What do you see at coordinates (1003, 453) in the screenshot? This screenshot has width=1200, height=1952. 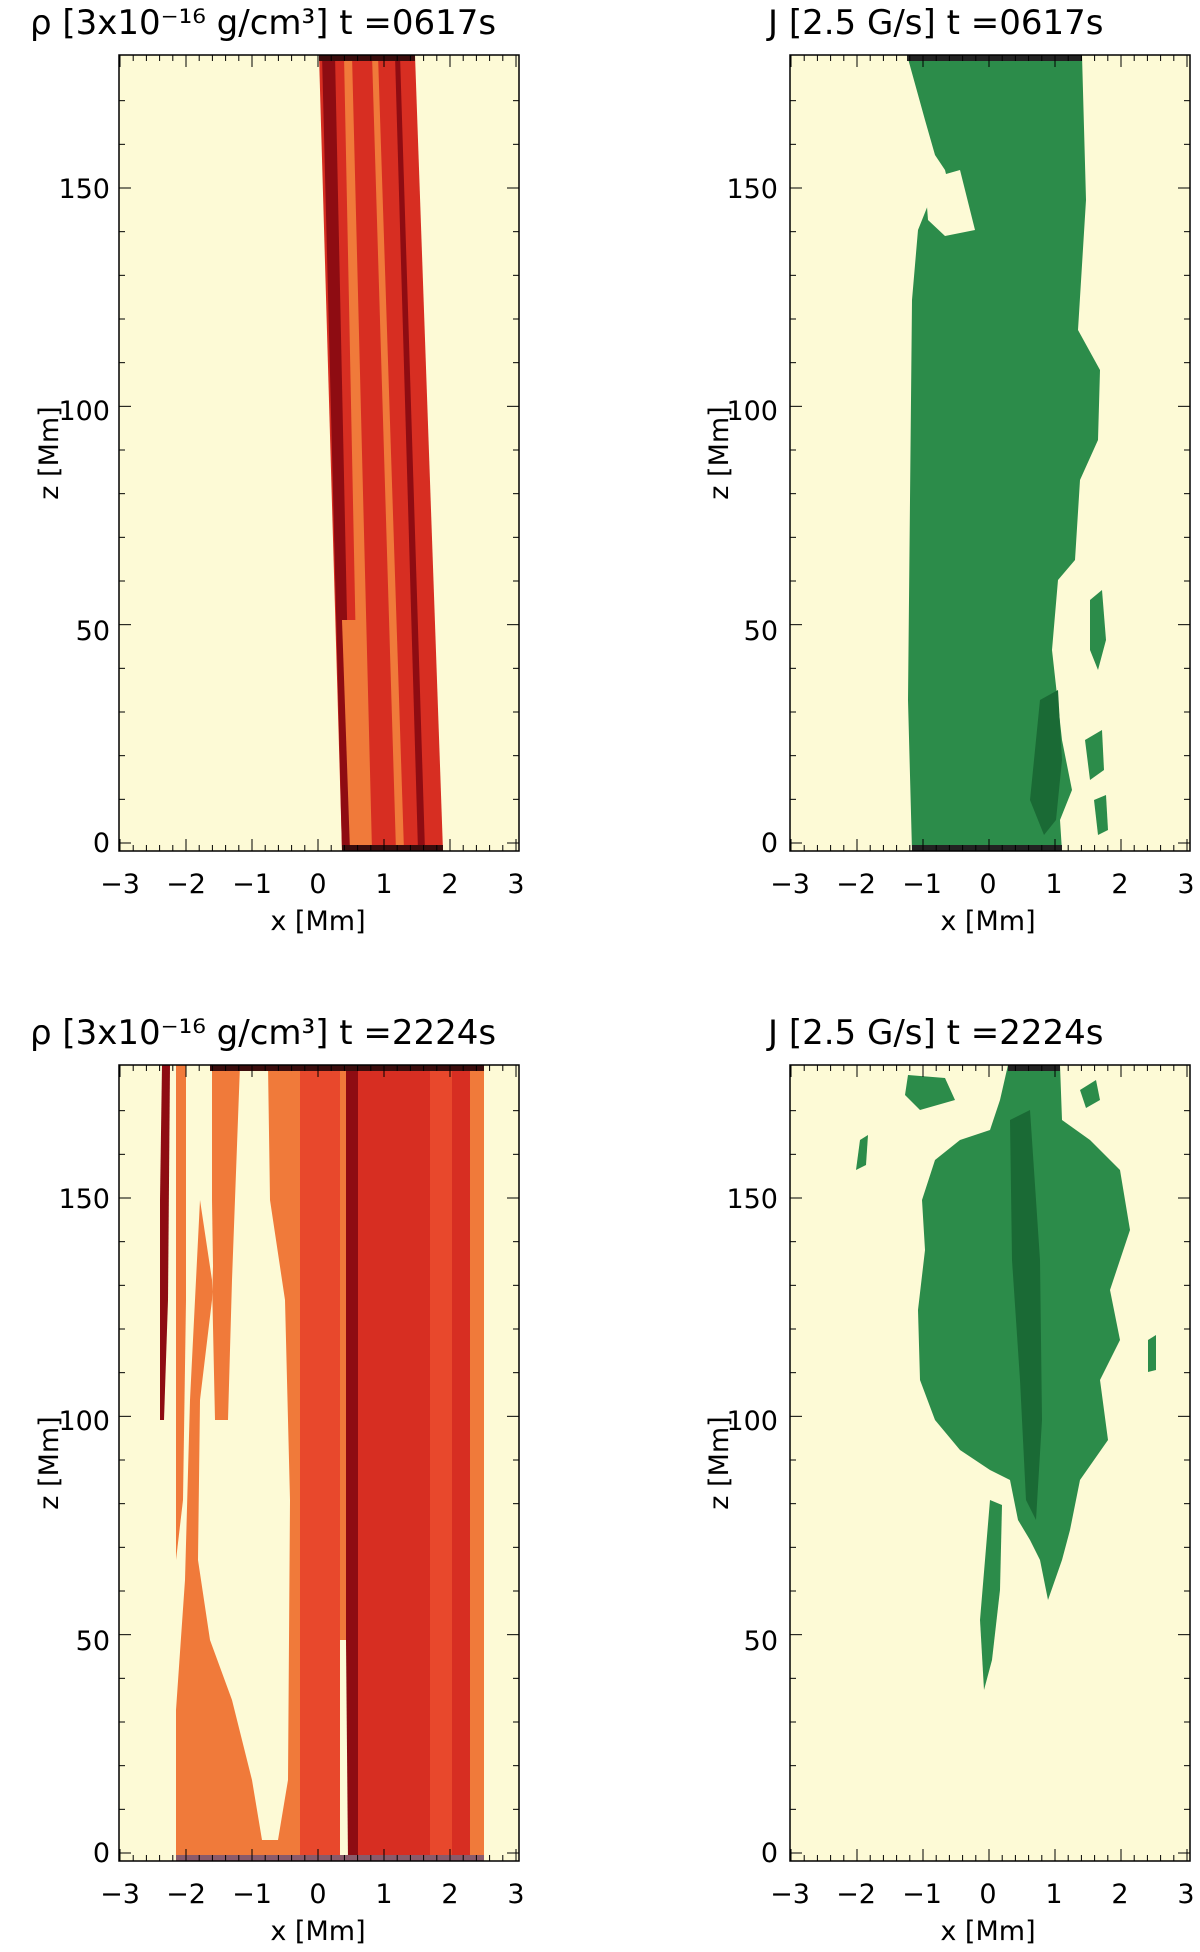 I see `current-isosurface` at bounding box center [1003, 453].